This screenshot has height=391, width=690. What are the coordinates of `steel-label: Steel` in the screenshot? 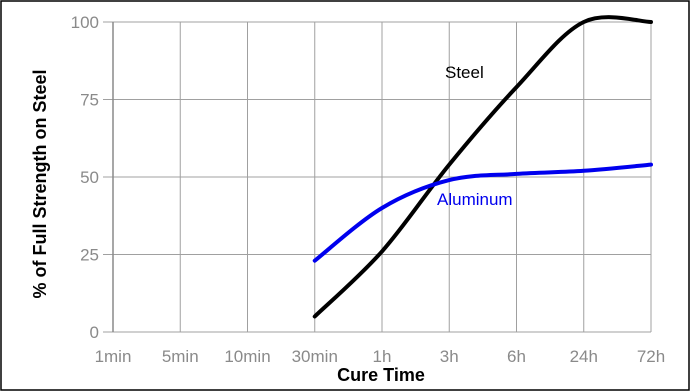 It's located at (464, 72).